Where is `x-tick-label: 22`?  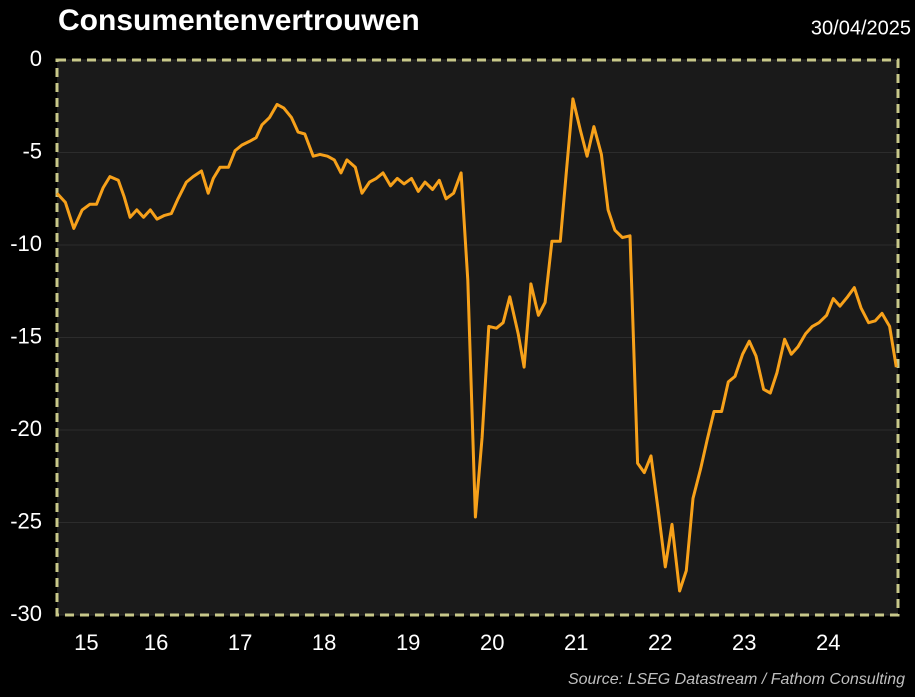 x-tick-label: 22 is located at coordinates (660, 642).